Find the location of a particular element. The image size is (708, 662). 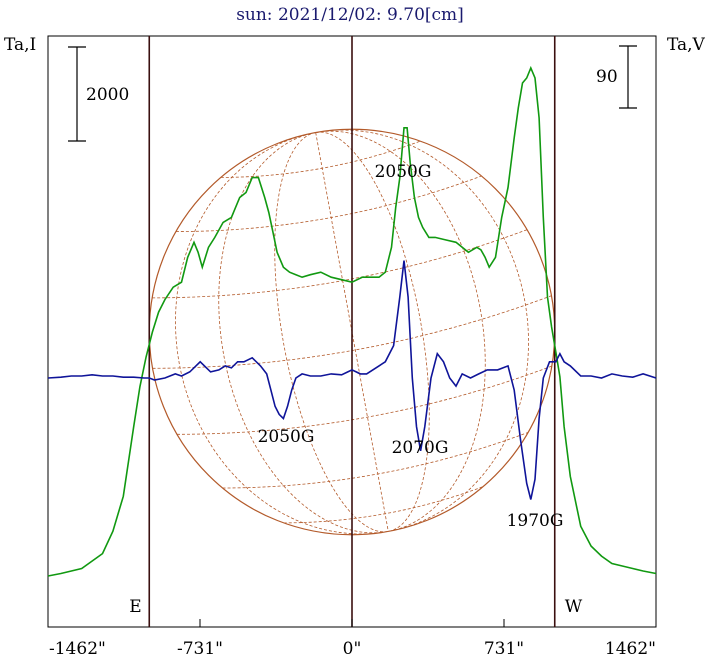

left-axis-label: Ta,I is located at coordinates (20, 45).